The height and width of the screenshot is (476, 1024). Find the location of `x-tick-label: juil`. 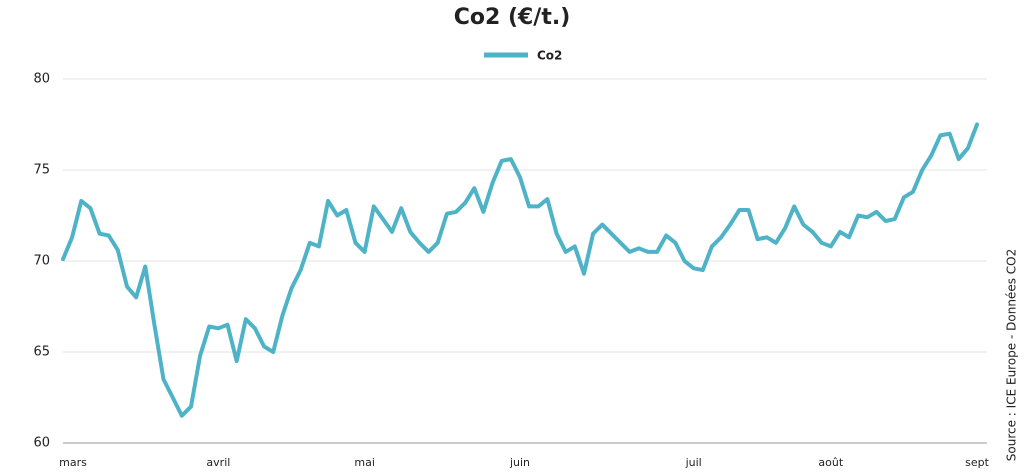

x-tick-label: juil is located at coordinates (693, 462).